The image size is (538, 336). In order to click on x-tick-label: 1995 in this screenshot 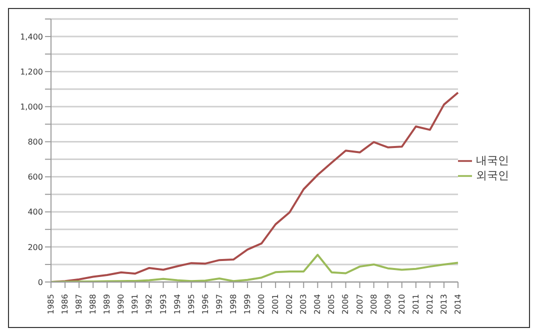, I will do `click(191, 304)`.